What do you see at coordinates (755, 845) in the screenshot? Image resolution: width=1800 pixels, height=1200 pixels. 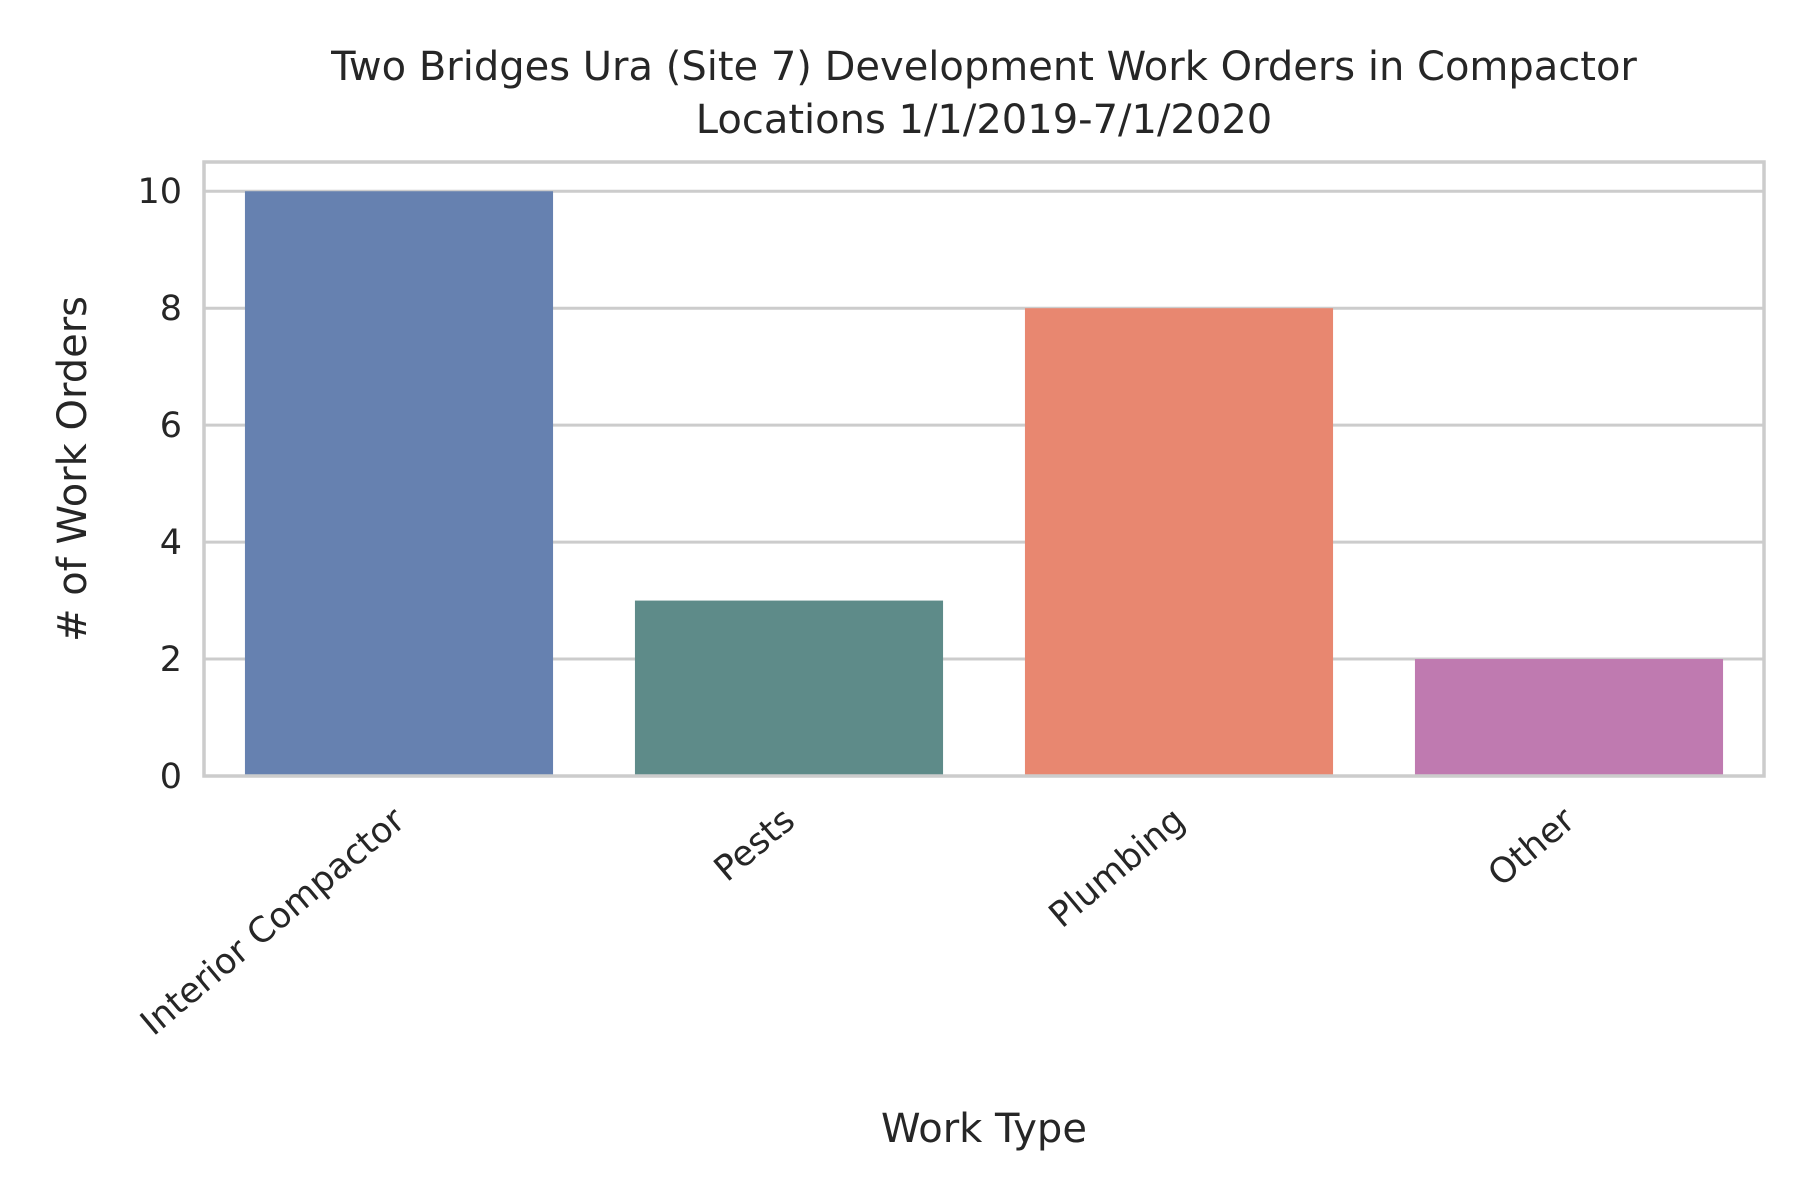 I see `x-tick-label: Pests` at bounding box center [755, 845].